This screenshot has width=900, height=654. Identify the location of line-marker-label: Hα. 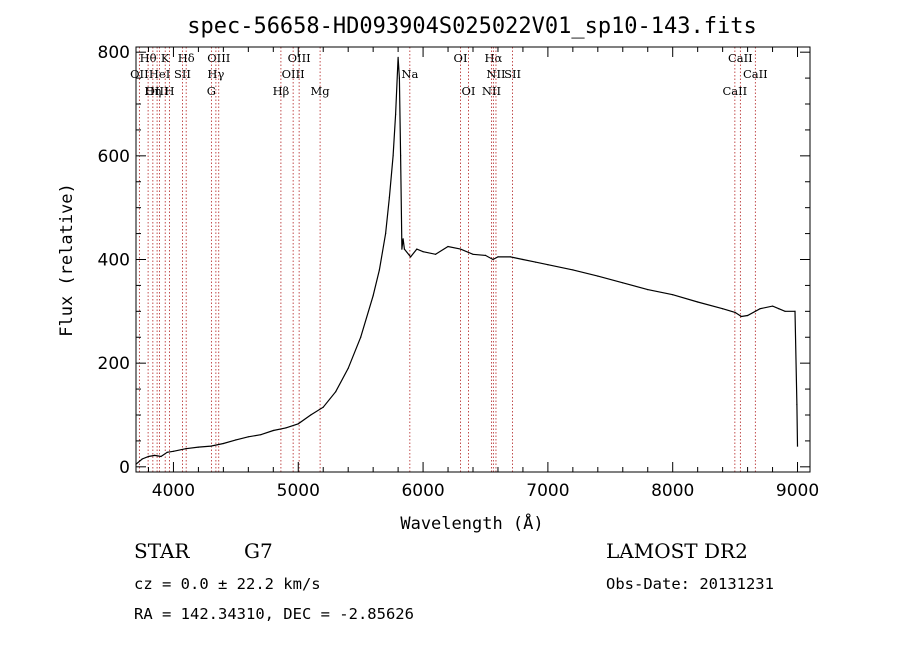
(493, 58).